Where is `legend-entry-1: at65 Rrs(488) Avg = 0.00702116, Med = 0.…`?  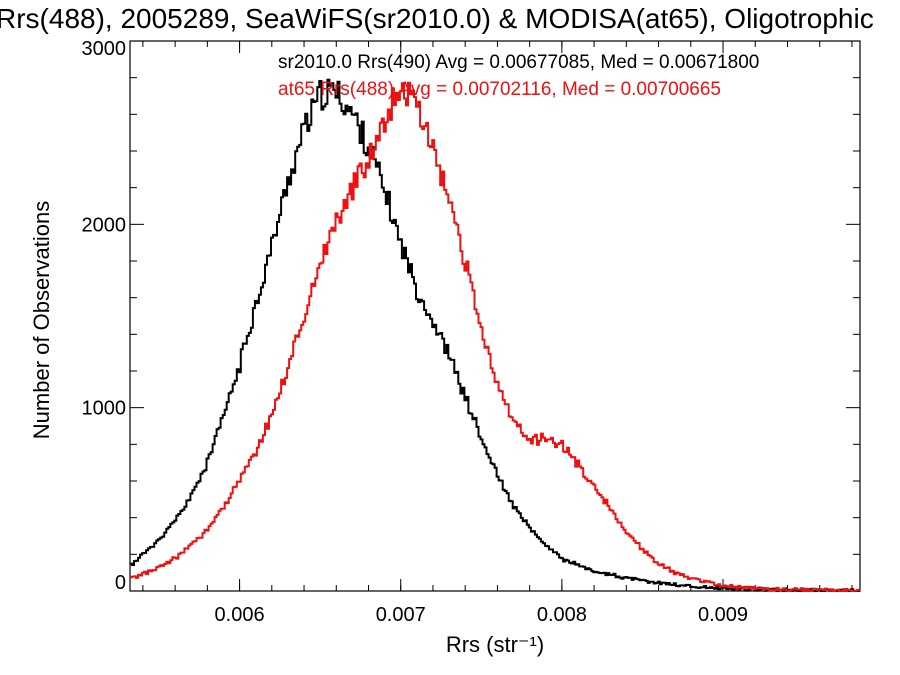
legend-entry-1: at65 Rrs(488) Avg = 0.00702116, Med = 0.… is located at coordinates (499, 89).